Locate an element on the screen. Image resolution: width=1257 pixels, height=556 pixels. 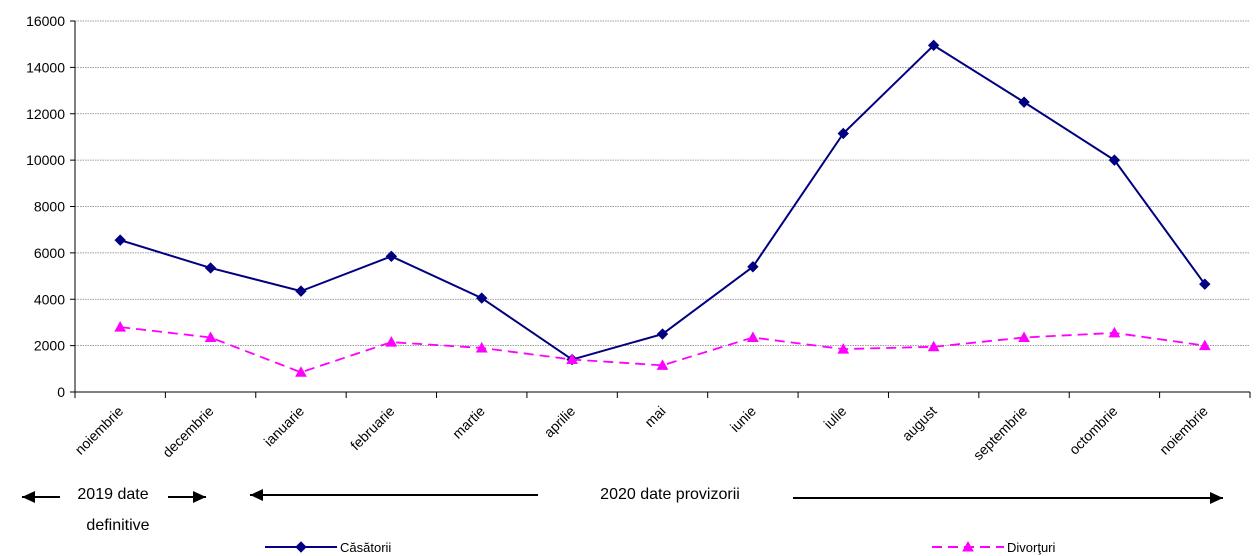
legend-label-1: Căsătorii is located at coordinates (365, 547).